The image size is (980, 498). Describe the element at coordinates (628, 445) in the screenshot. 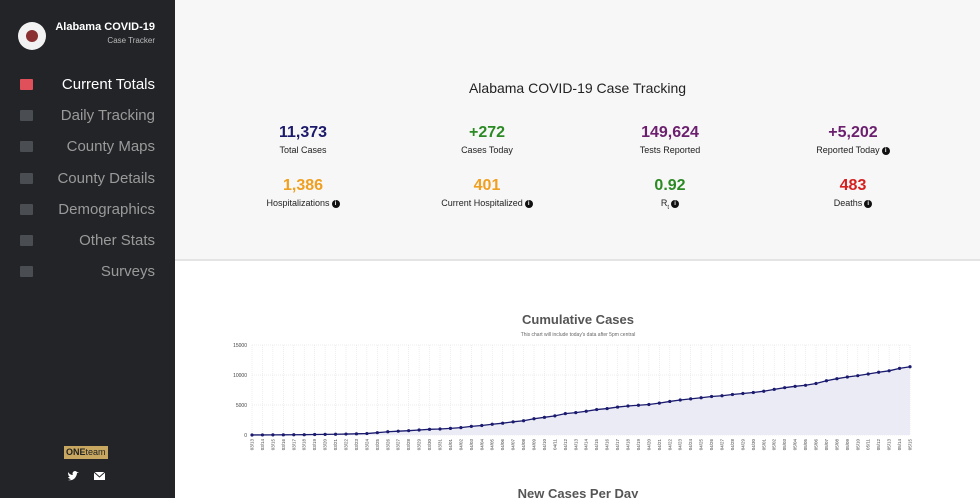

I see `x-tick-label: 04/18` at that location.